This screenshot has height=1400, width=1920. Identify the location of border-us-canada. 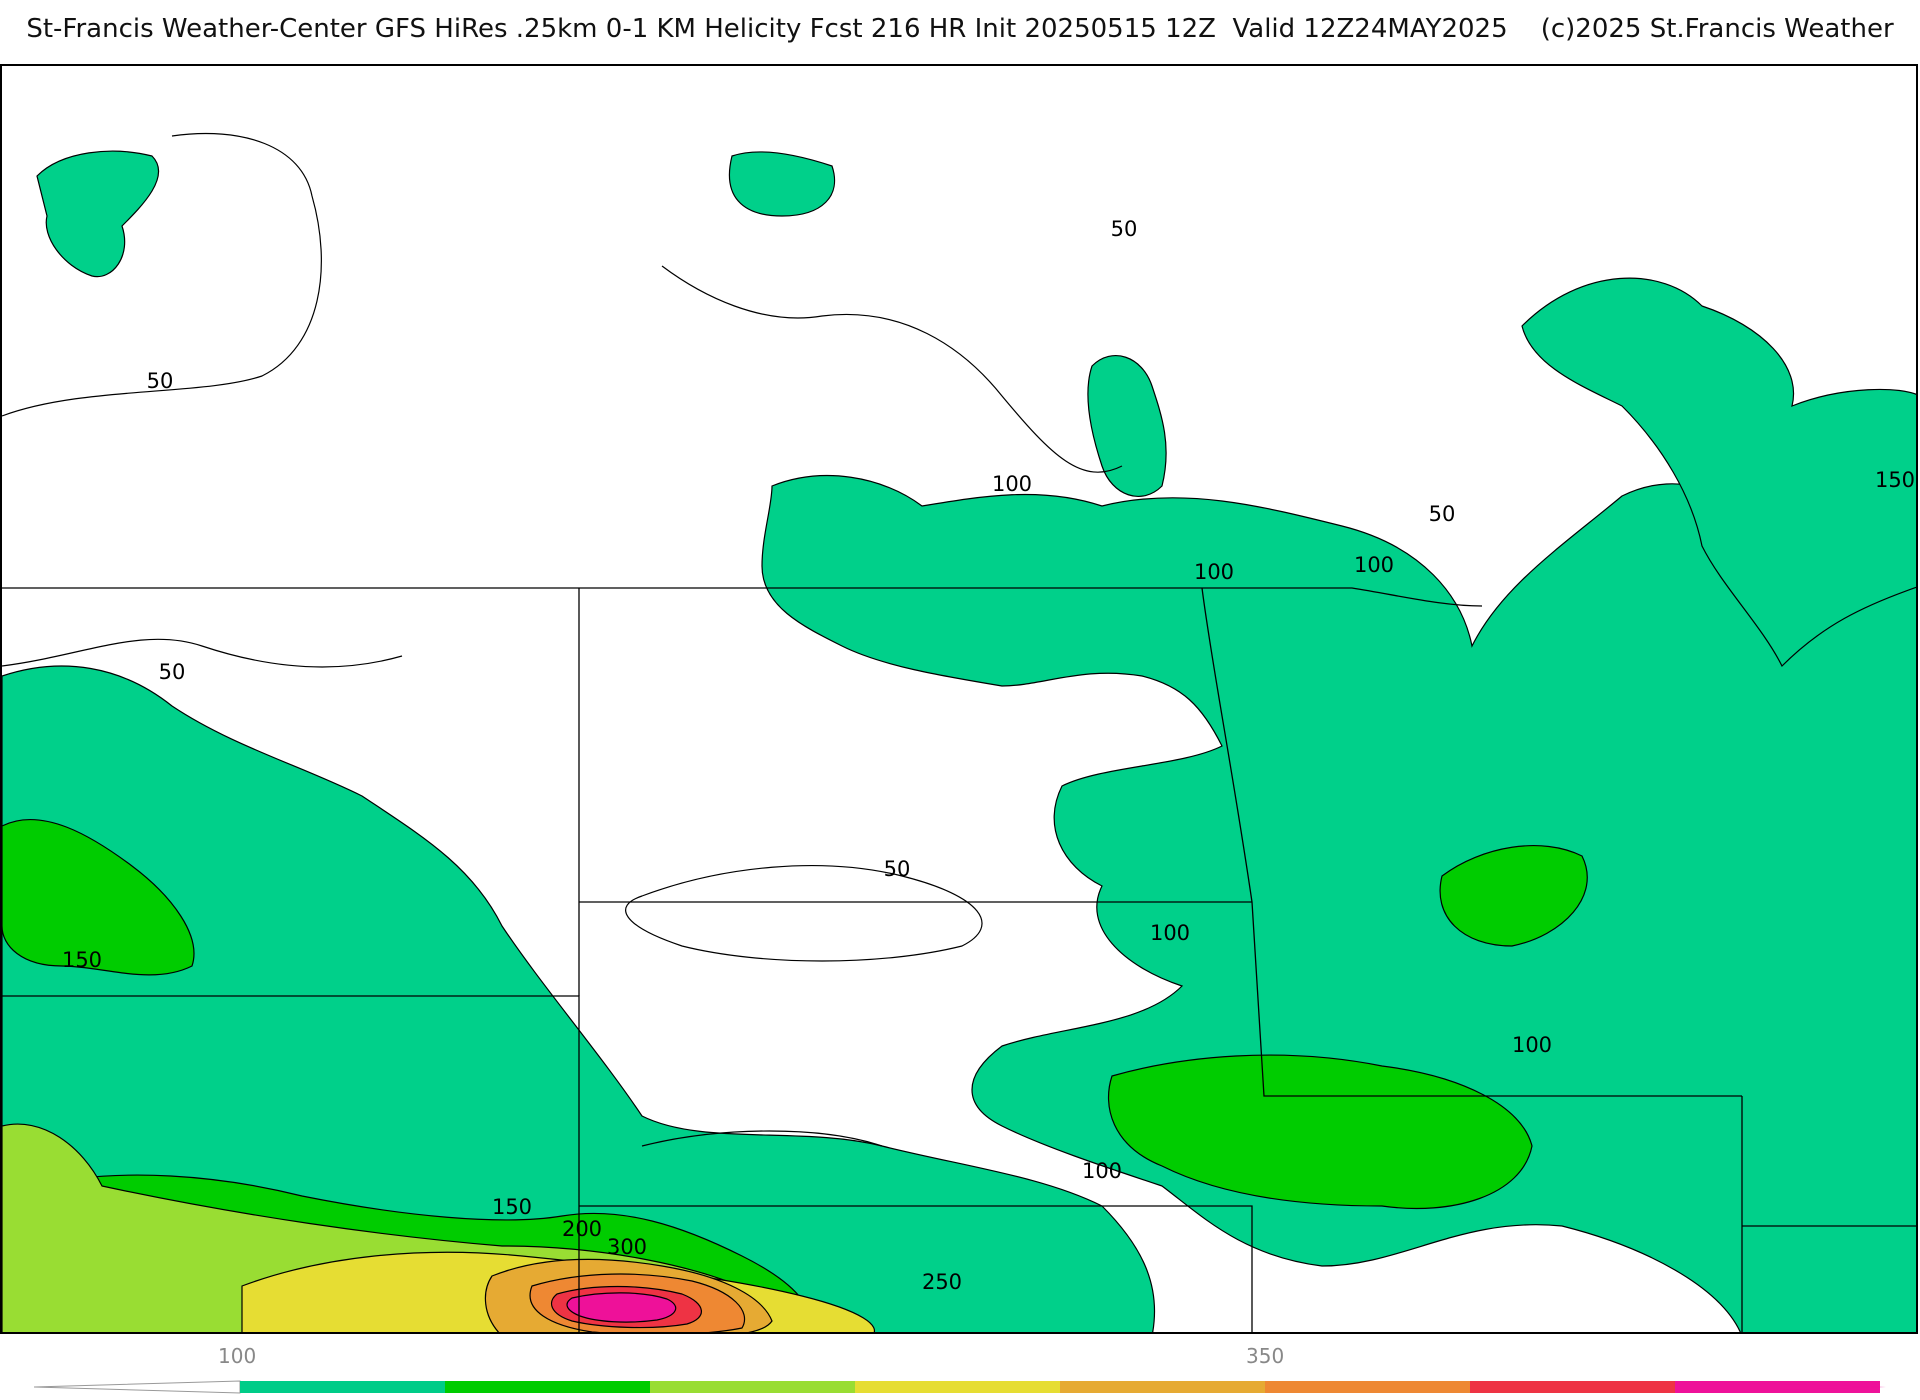
(742, 597).